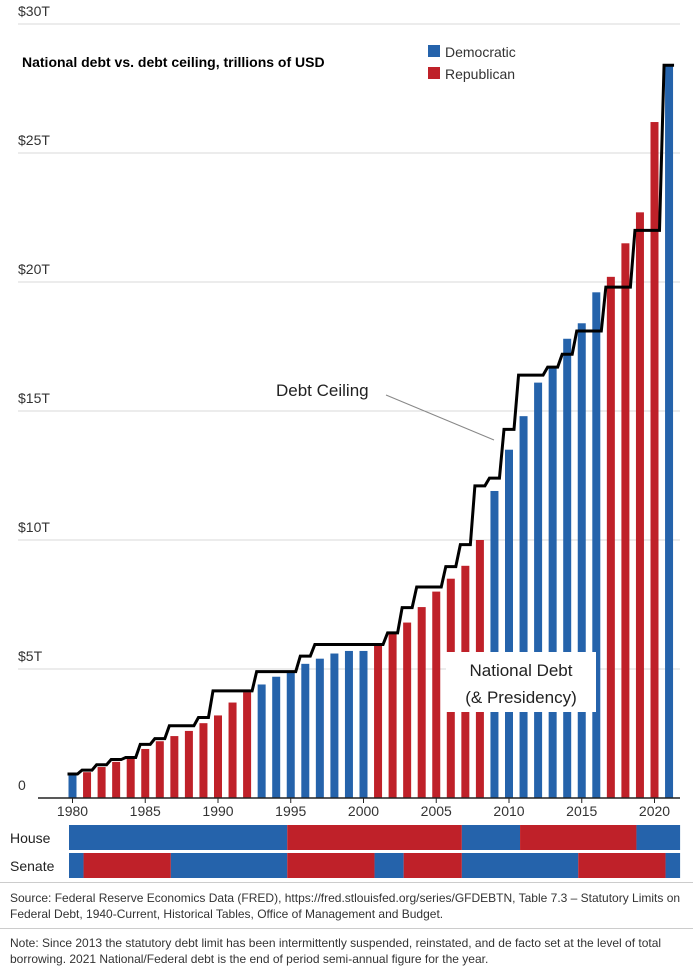  Describe the element at coordinates (232, 750) in the screenshot. I see `debt-bar-1991` at that location.